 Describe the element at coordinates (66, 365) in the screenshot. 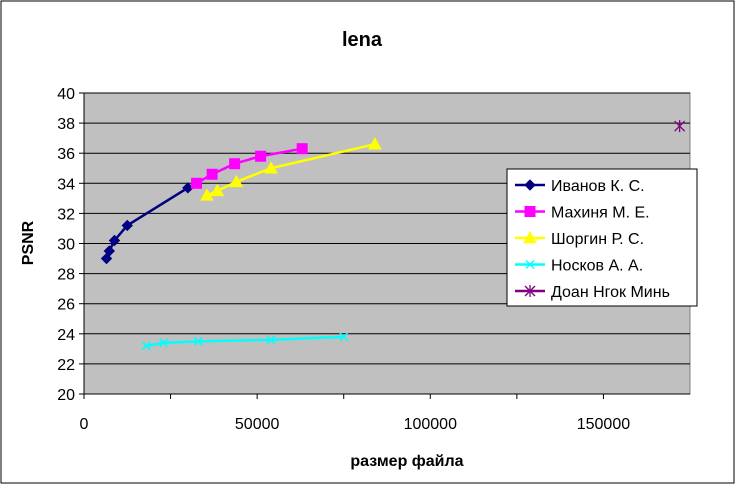

I see `y-tick-label: 22` at that location.